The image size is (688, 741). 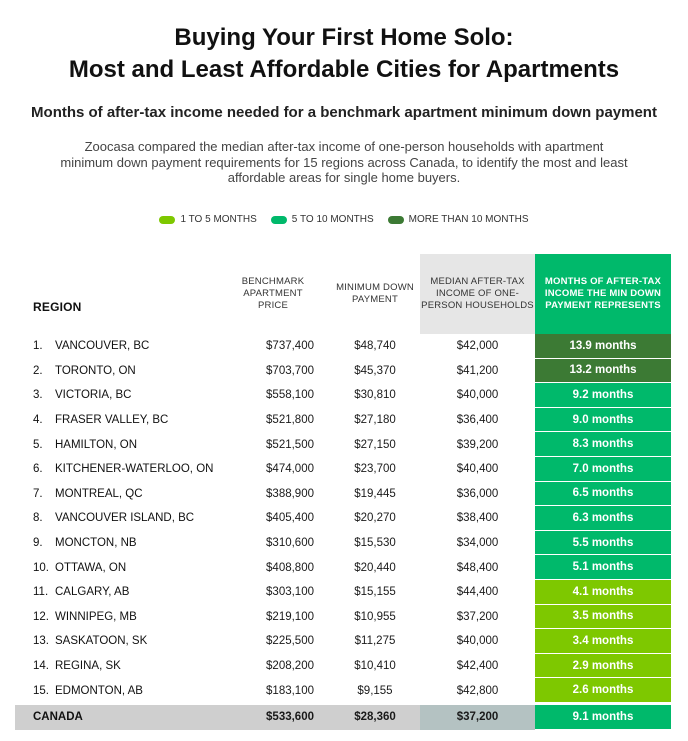 I want to click on total-down-payment: $28,360, so click(x=375, y=717).